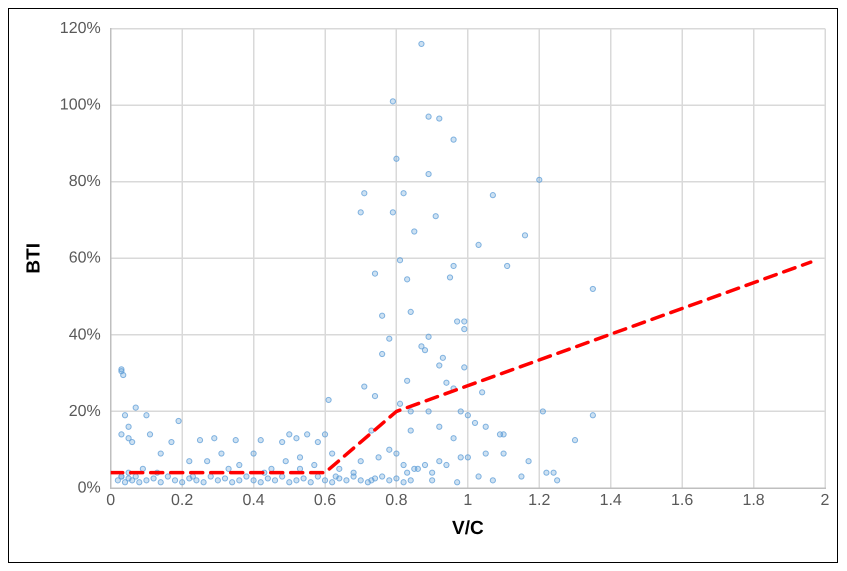 This screenshot has width=847, height=571. I want to click on y-axis-title: BTI, so click(34, 258).